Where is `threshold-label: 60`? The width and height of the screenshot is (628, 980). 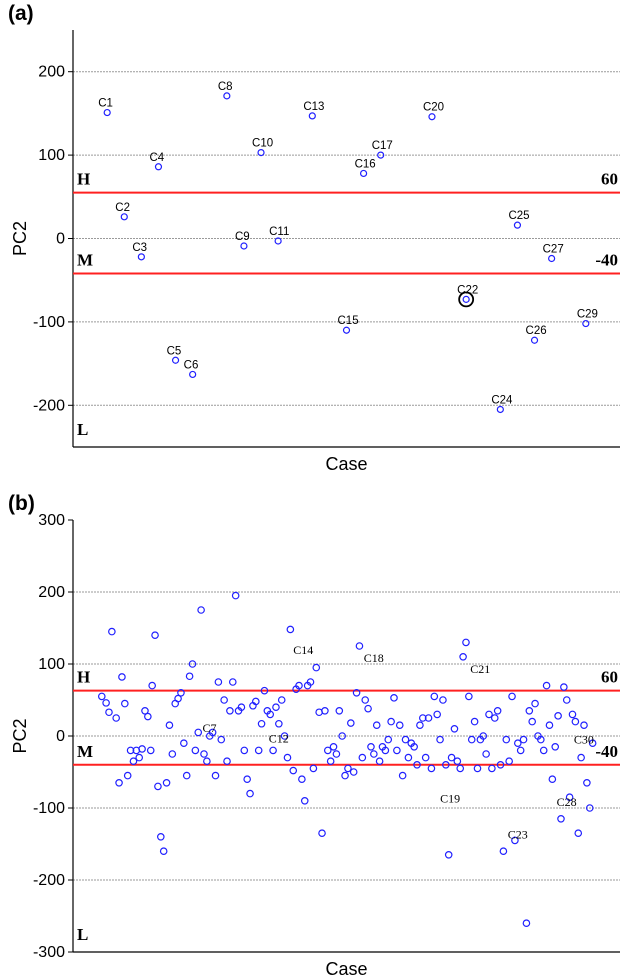
threshold-label: 60 is located at coordinates (609, 677).